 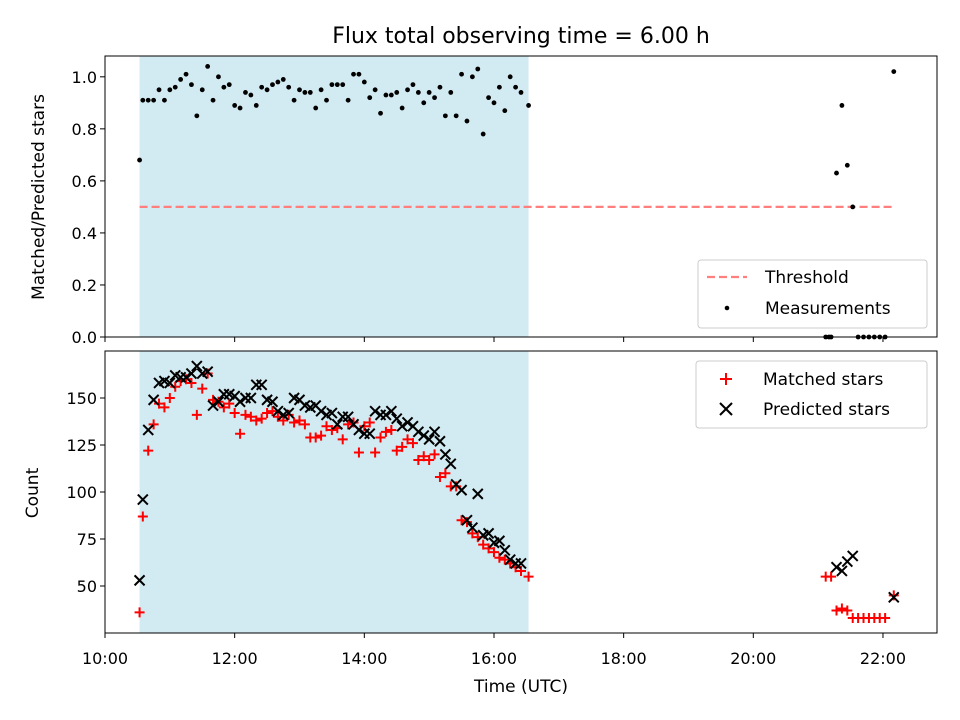 What do you see at coordinates (494, 339) in the screenshot?
I see `top-x-ticks` at bounding box center [494, 339].